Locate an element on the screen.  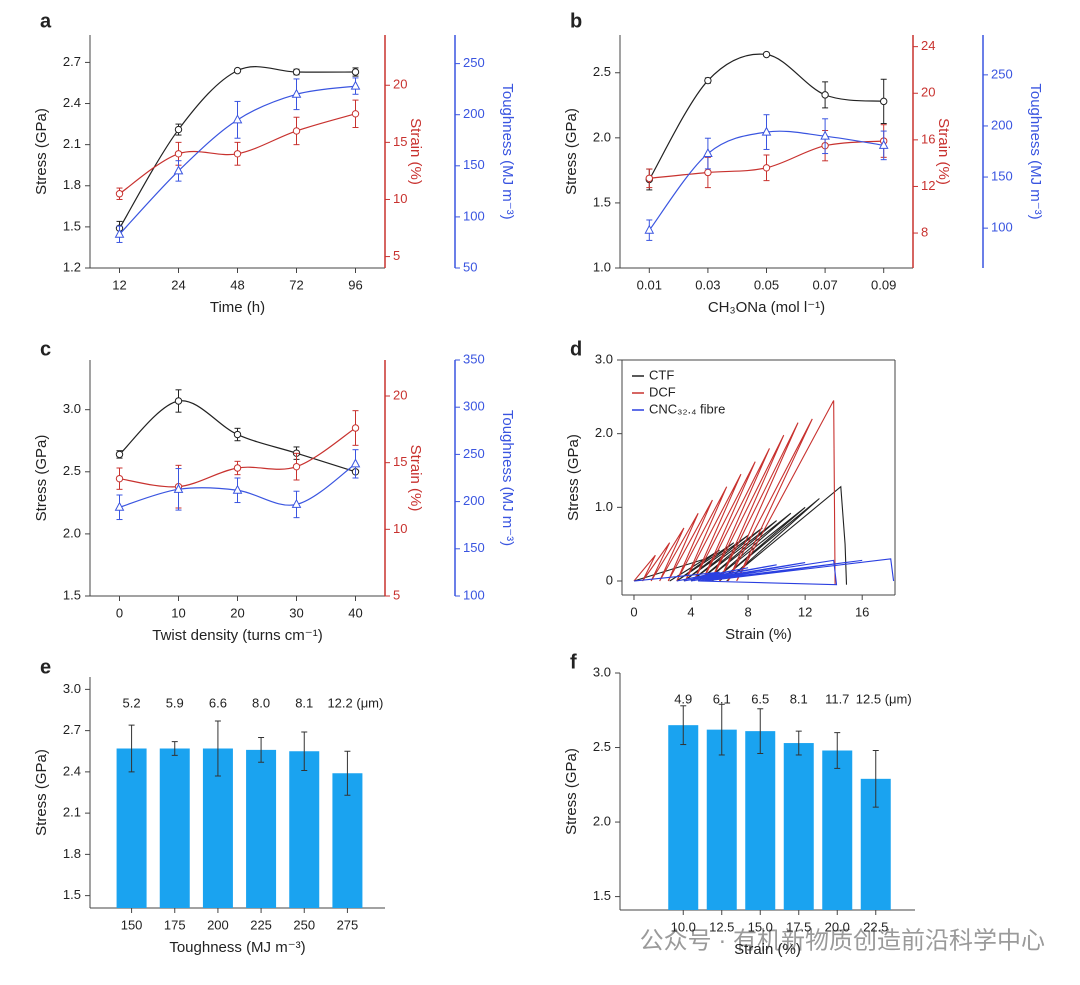
x-tick-label: 8 is located at coordinates (747, 611).